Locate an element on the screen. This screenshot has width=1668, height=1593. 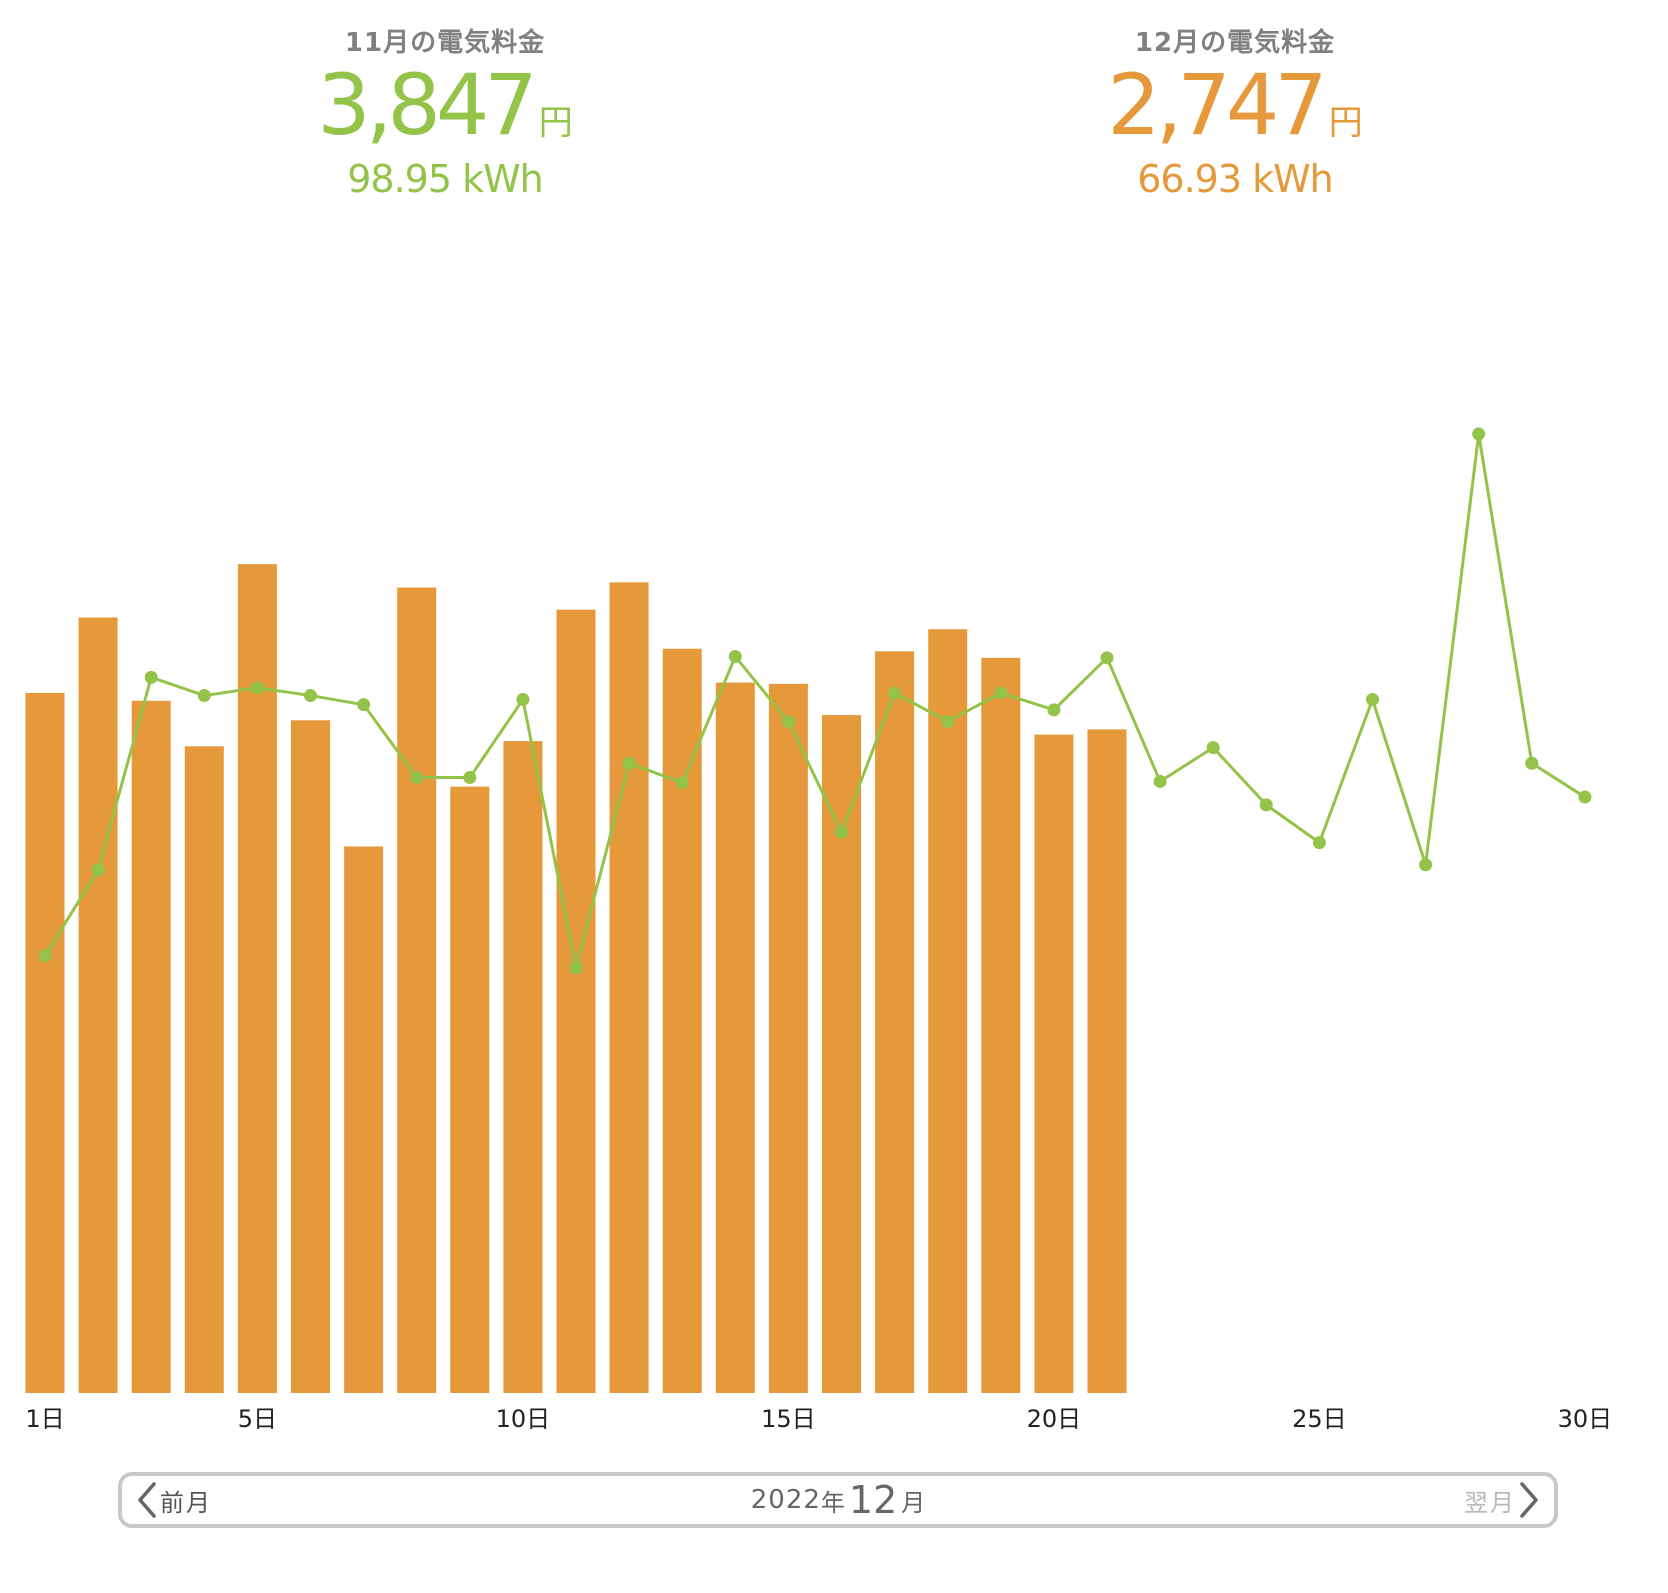
current-month-amount: 2,747 is located at coordinates (1217, 105).